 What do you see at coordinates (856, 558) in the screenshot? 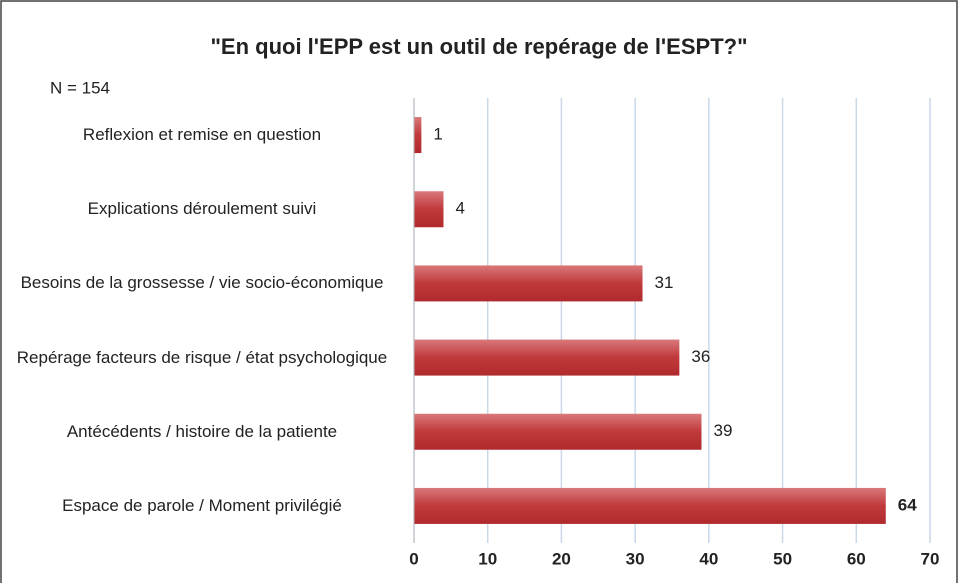
I see `x-tick-label: 60` at bounding box center [856, 558].